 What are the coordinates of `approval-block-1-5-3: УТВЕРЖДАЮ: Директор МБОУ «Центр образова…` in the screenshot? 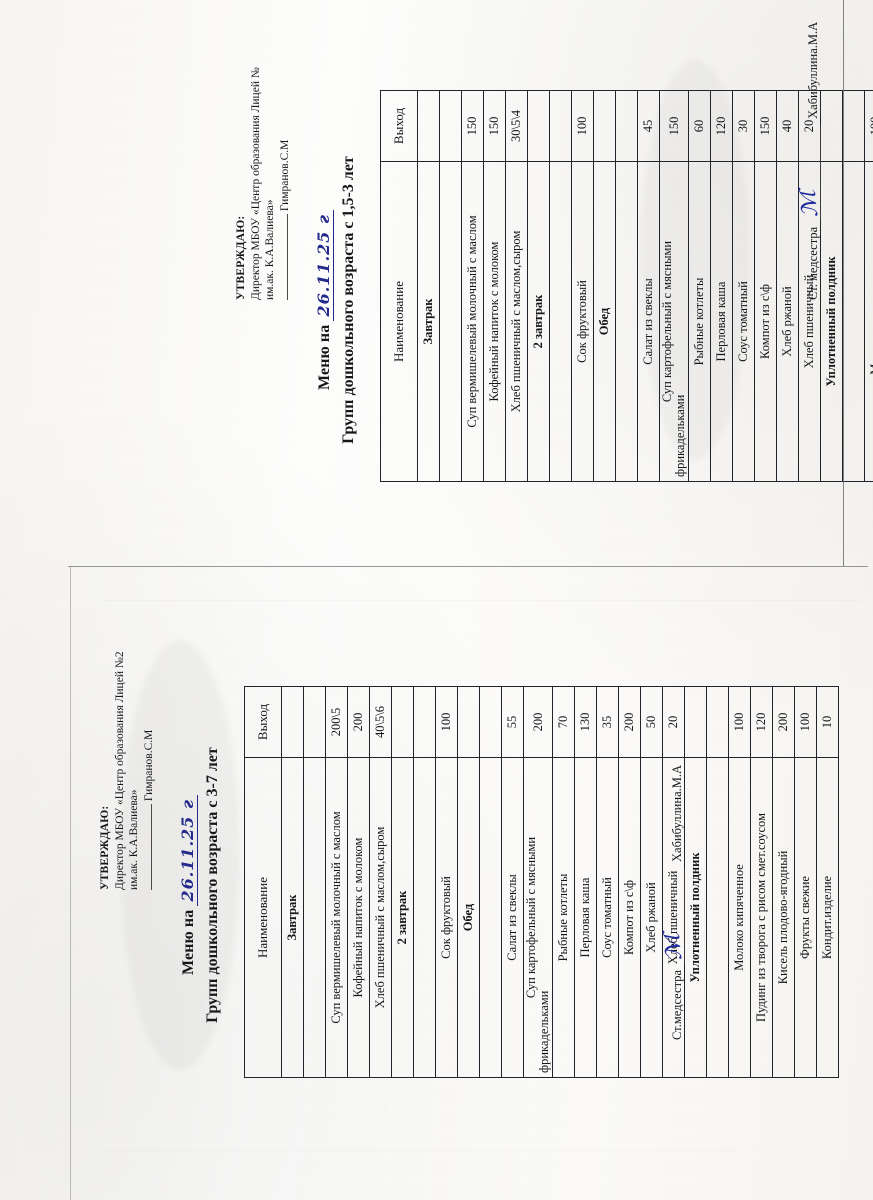 It's located at (263, 183).